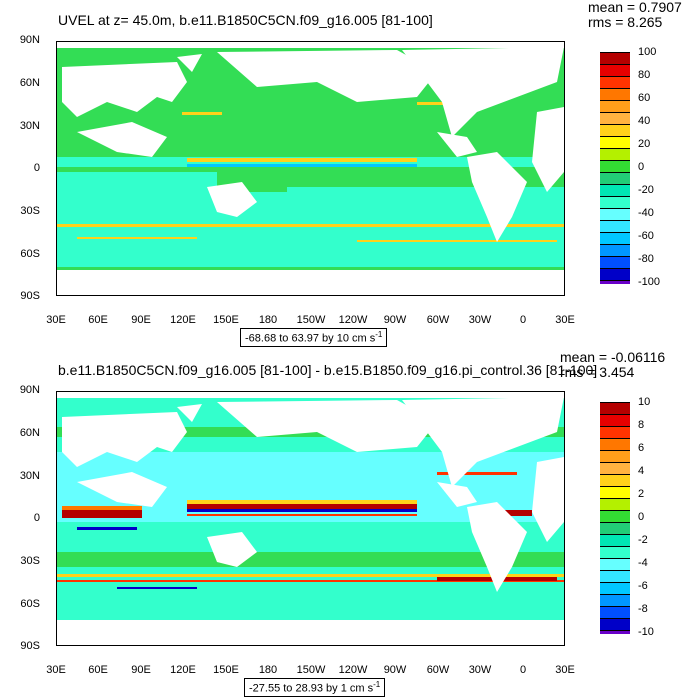 This screenshot has width=700, height=700. Describe the element at coordinates (643, 586) in the screenshot. I see `legend-label: -6` at that location.